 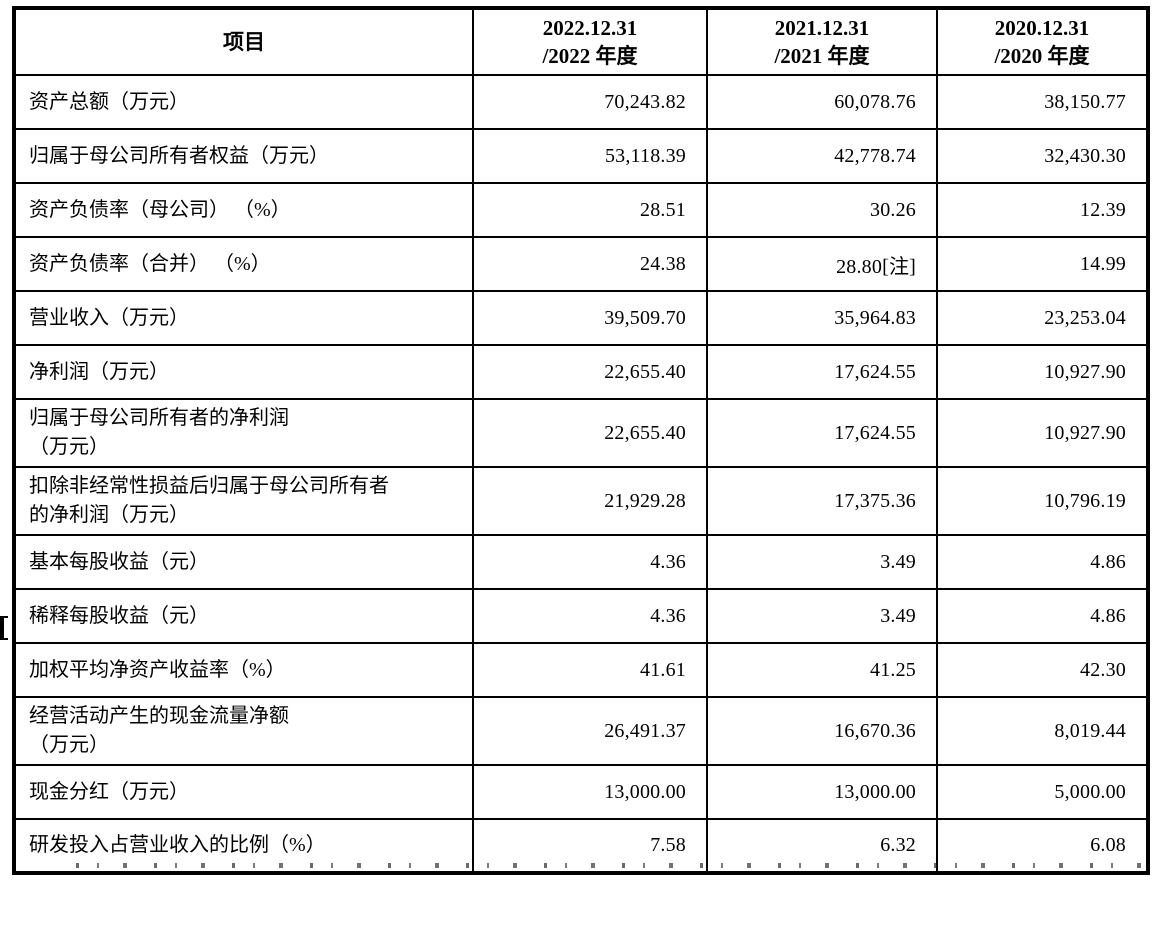 I want to click on row-label: 归属于母公司所有者的净利润 （万元）, so click(x=243, y=433).